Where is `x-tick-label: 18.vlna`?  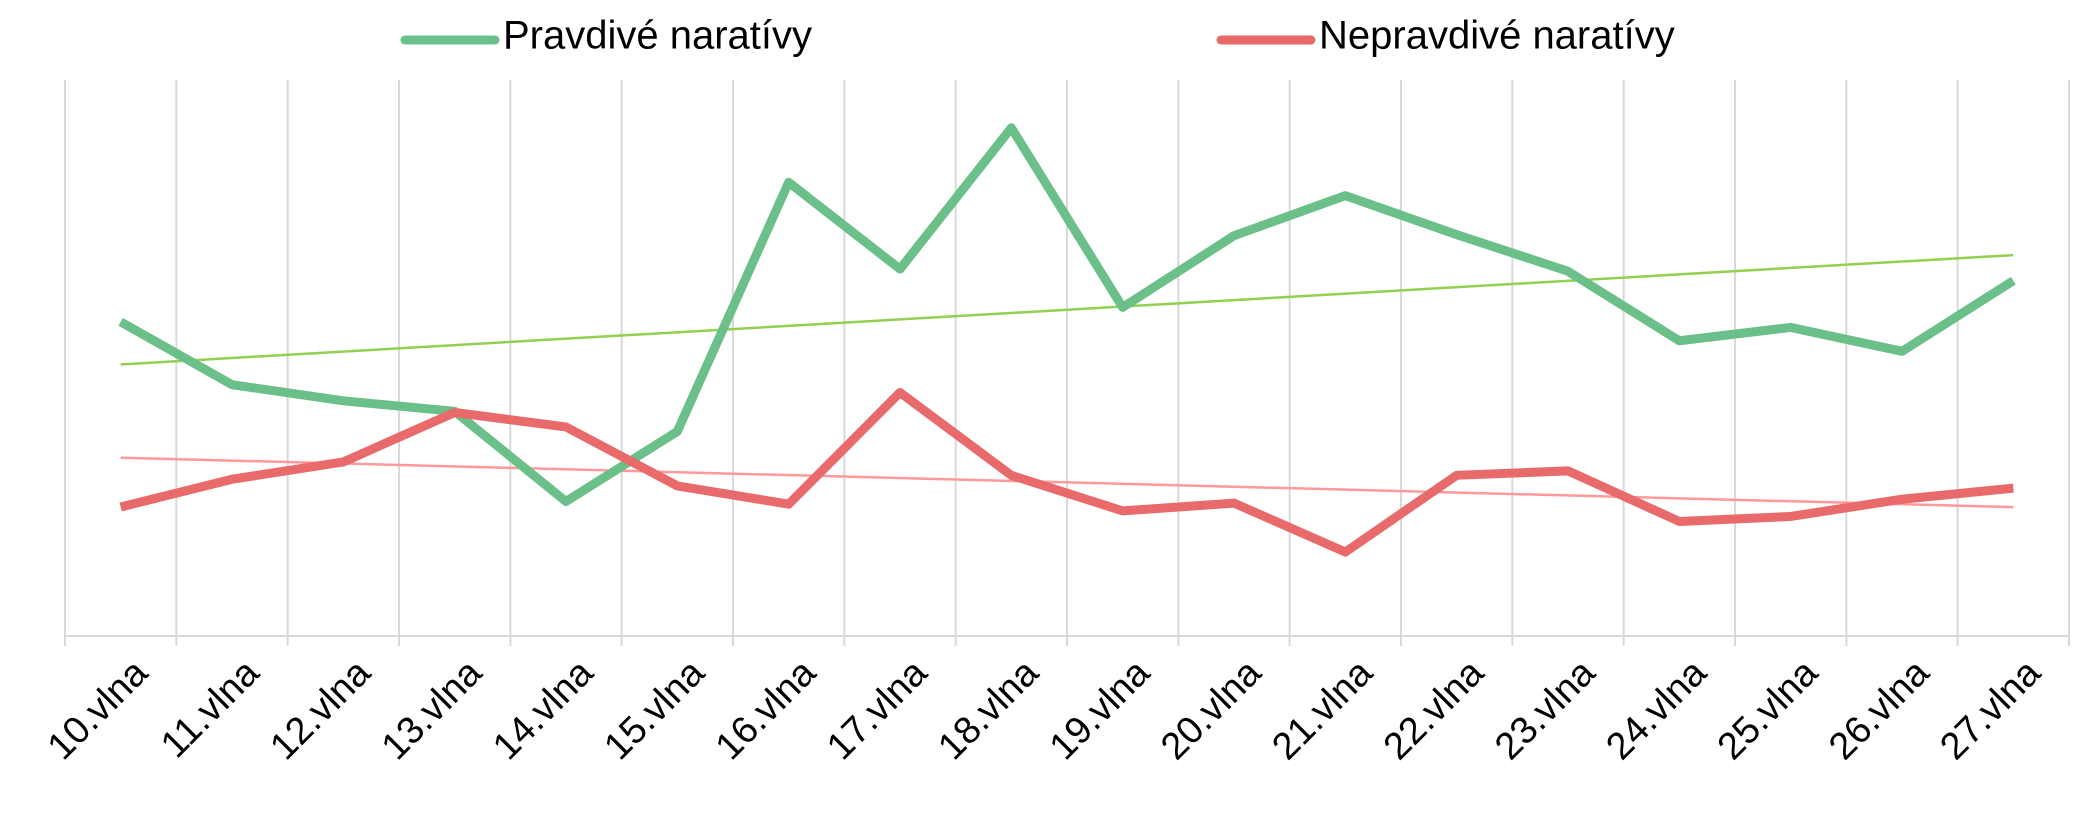 x-tick-label: 18.vlna is located at coordinates (988, 709).